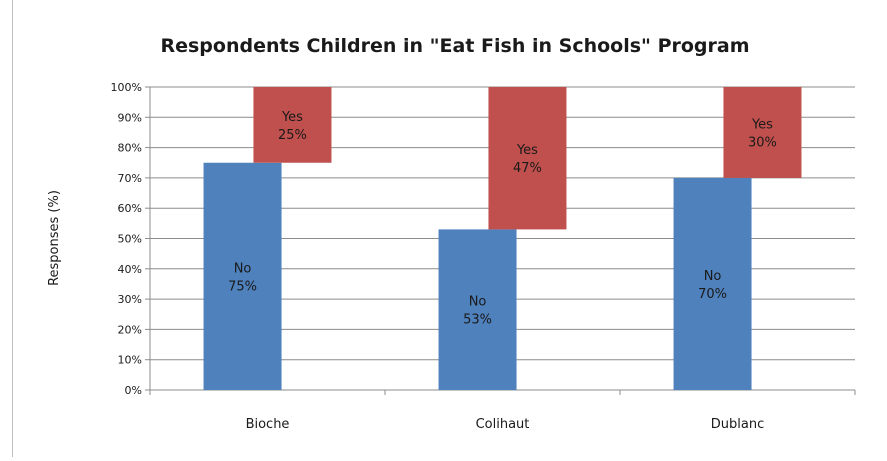 The height and width of the screenshot is (461, 887). I want to click on y-axis-label: Responses (%), so click(54, 238).